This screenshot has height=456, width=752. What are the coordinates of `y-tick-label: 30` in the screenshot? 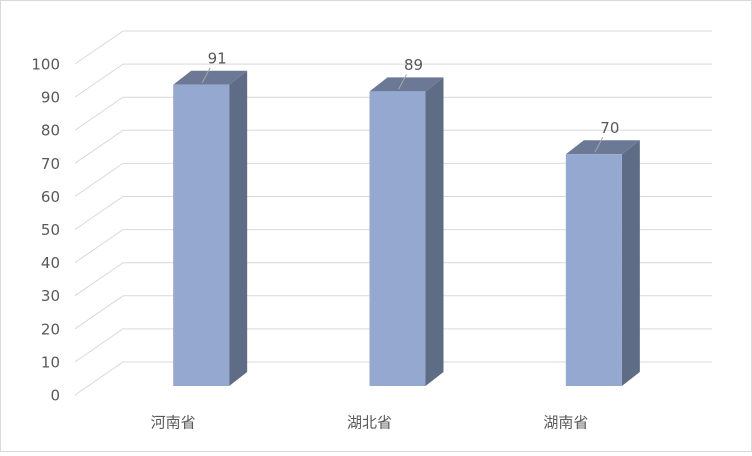 It's located at (50, 296).